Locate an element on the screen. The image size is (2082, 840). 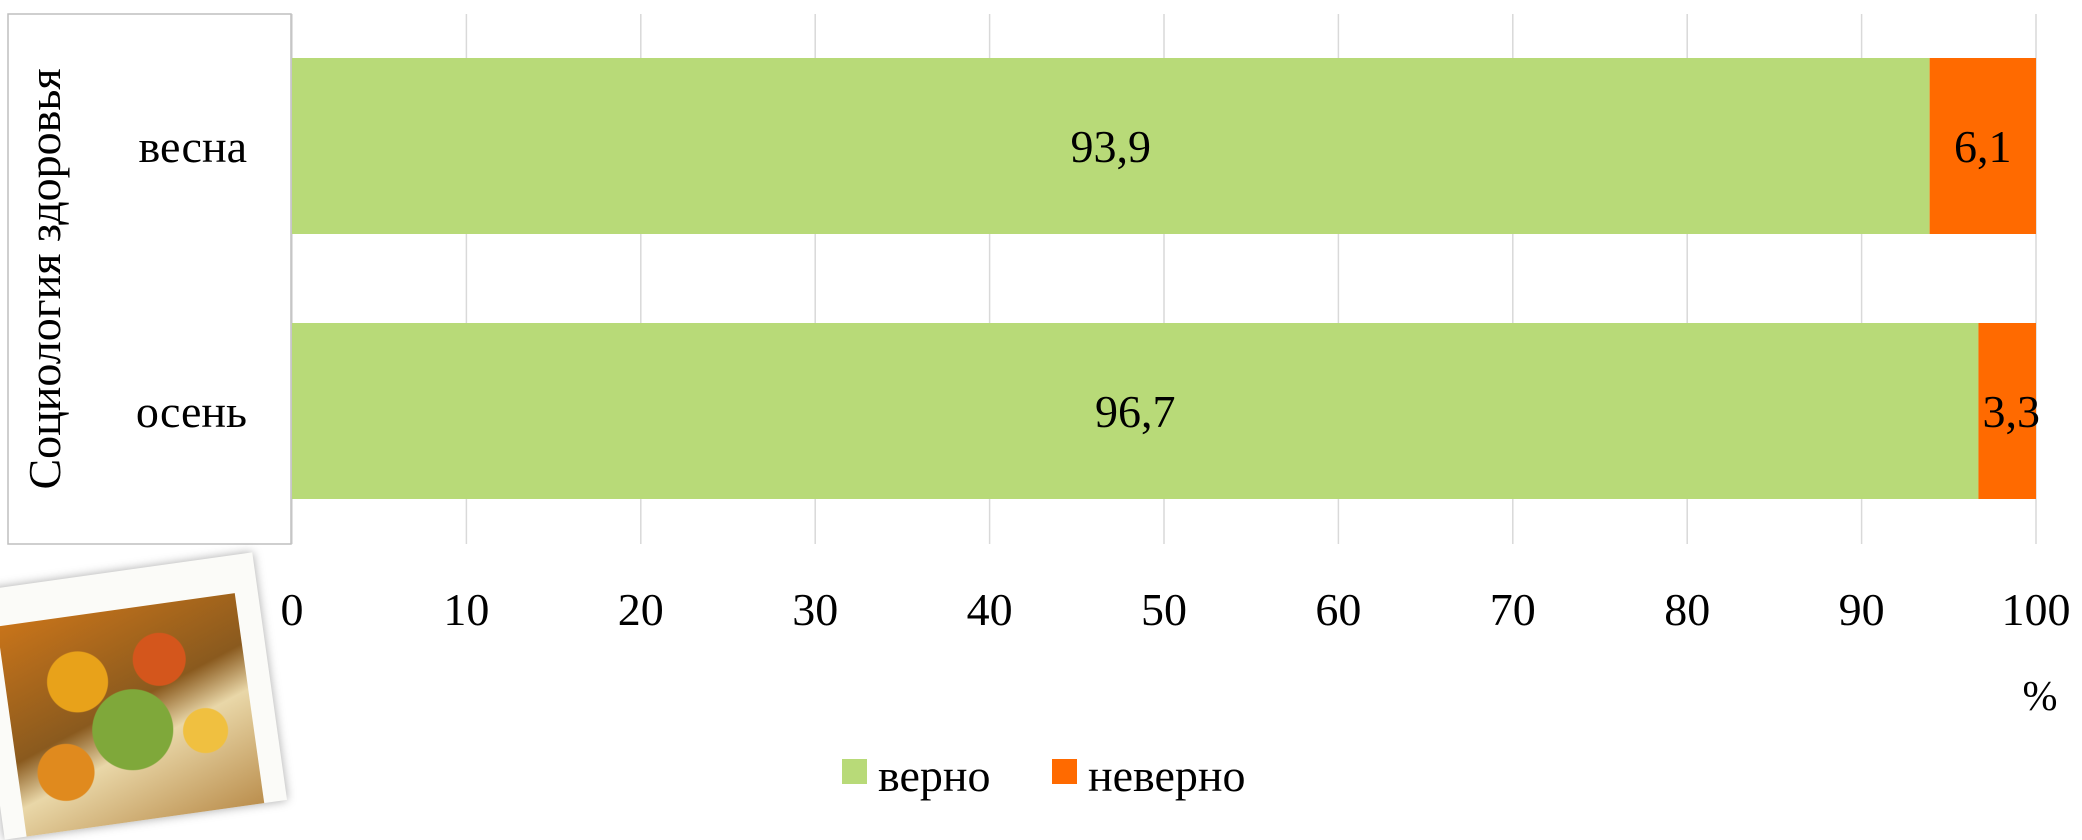
photo-image is located at coordinates (133, 716).